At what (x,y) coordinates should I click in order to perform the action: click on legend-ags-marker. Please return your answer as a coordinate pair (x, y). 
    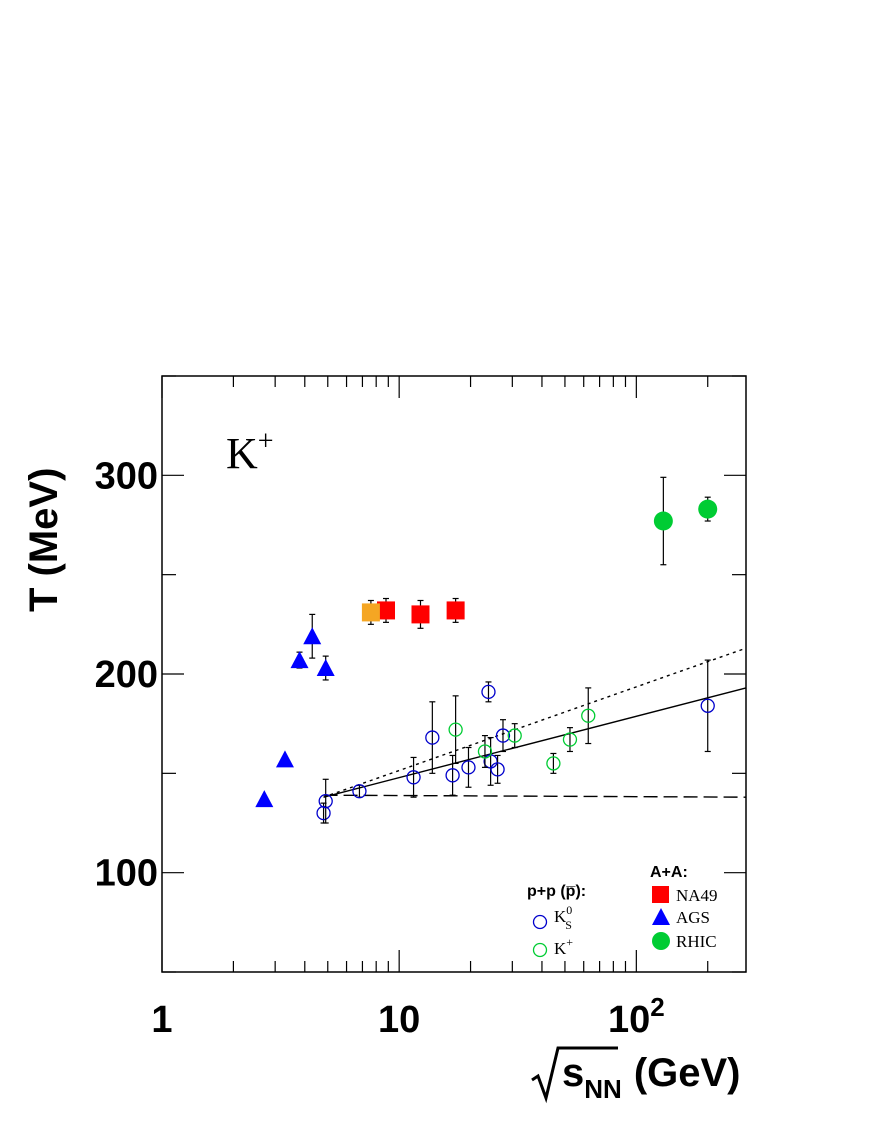
    Looking at the image, I should click on (661, 916).